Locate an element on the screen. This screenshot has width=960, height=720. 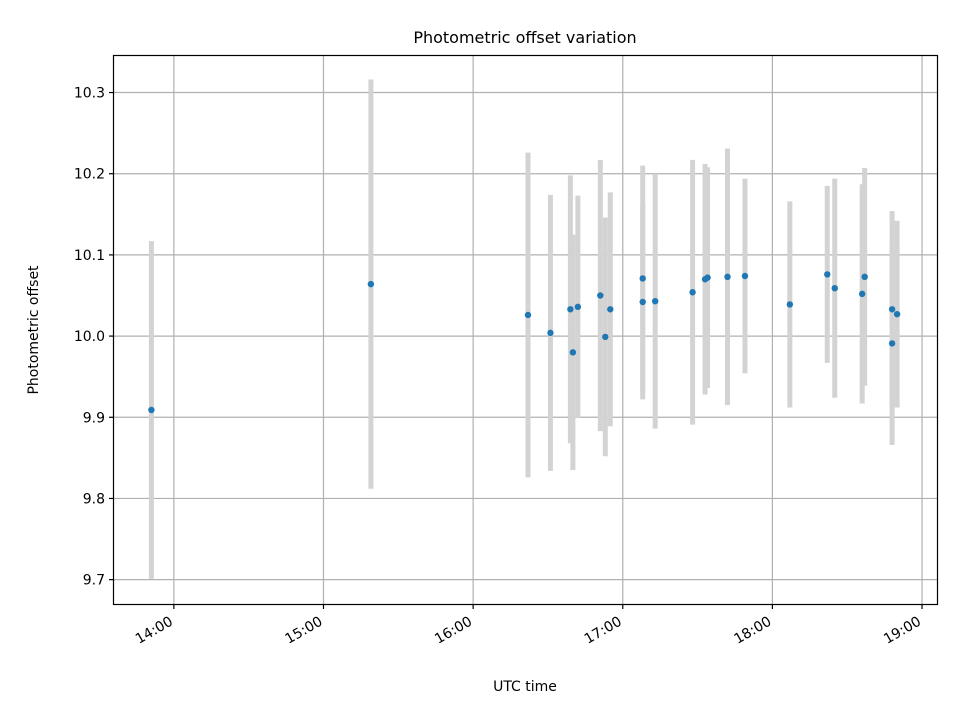
y-tick-label: 9.7 is located at coordinates (94, 581).